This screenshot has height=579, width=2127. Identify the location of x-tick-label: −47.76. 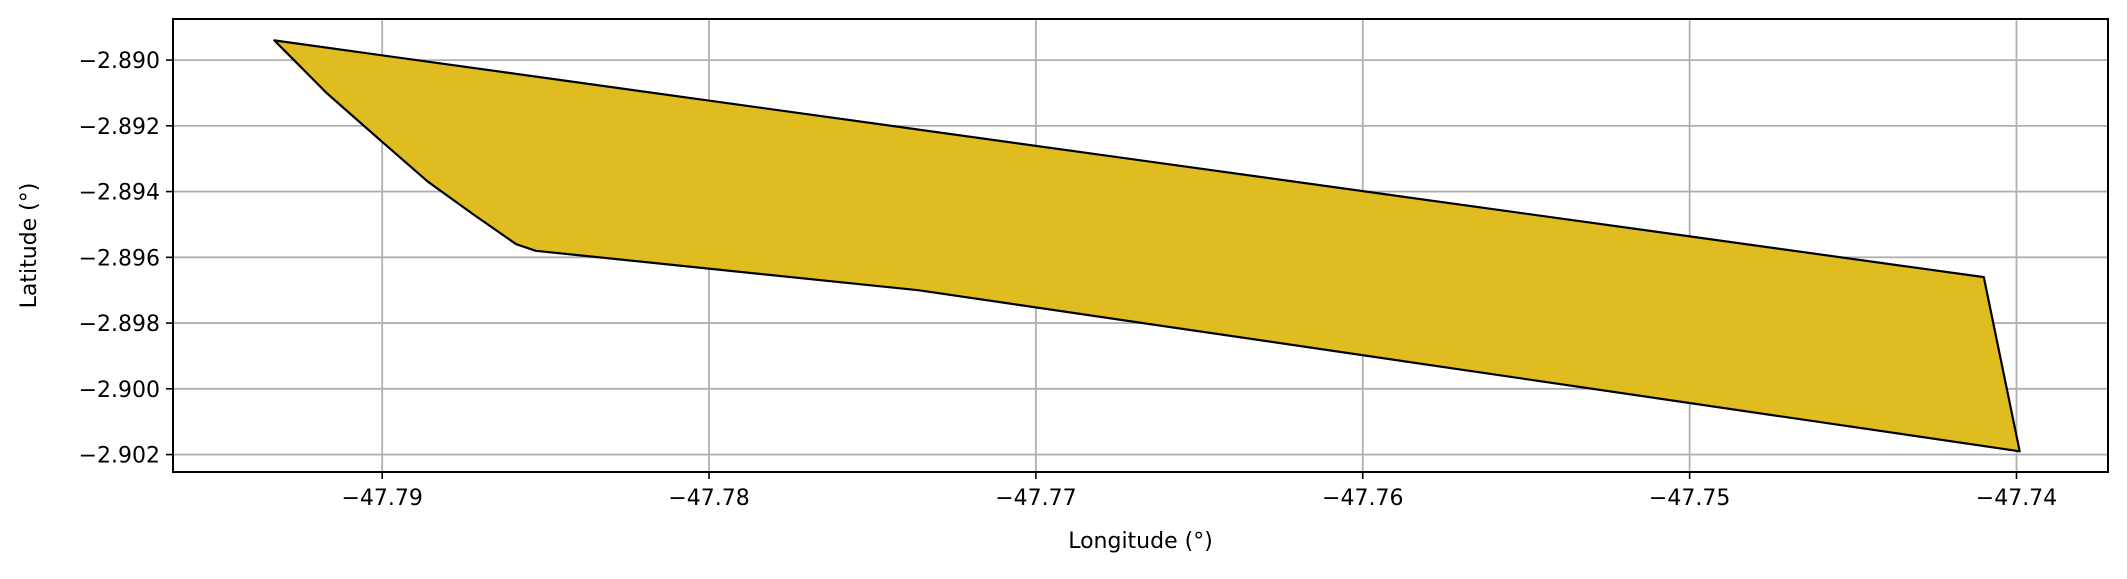
(1362, 498).